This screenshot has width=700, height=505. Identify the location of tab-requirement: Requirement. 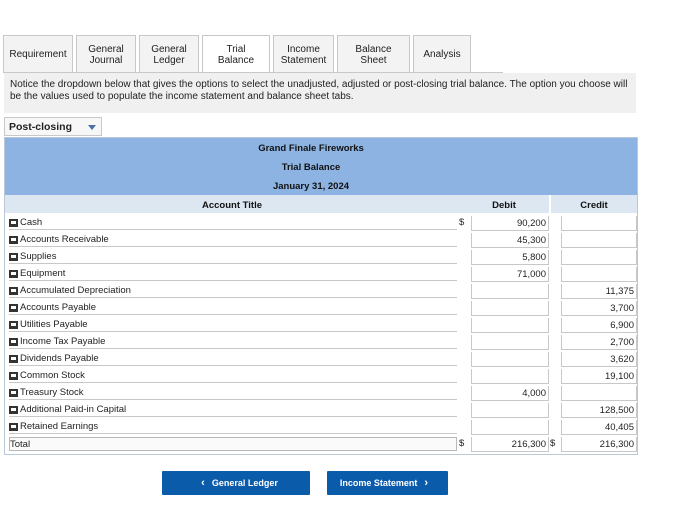
(38, 54).